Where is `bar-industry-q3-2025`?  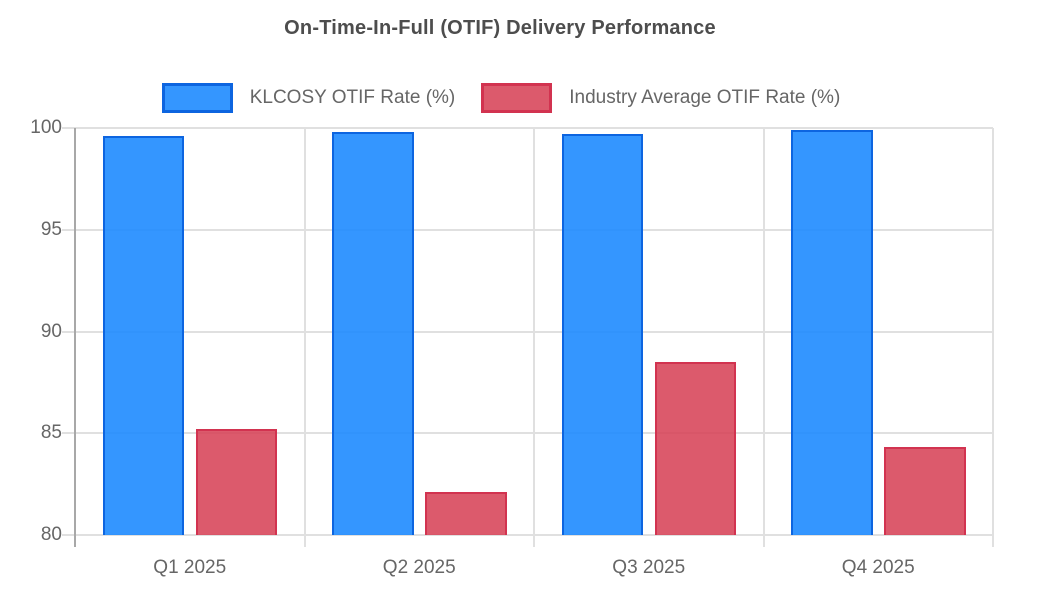
bar-industry-q3-2025 is located at coordinates (695, 448).